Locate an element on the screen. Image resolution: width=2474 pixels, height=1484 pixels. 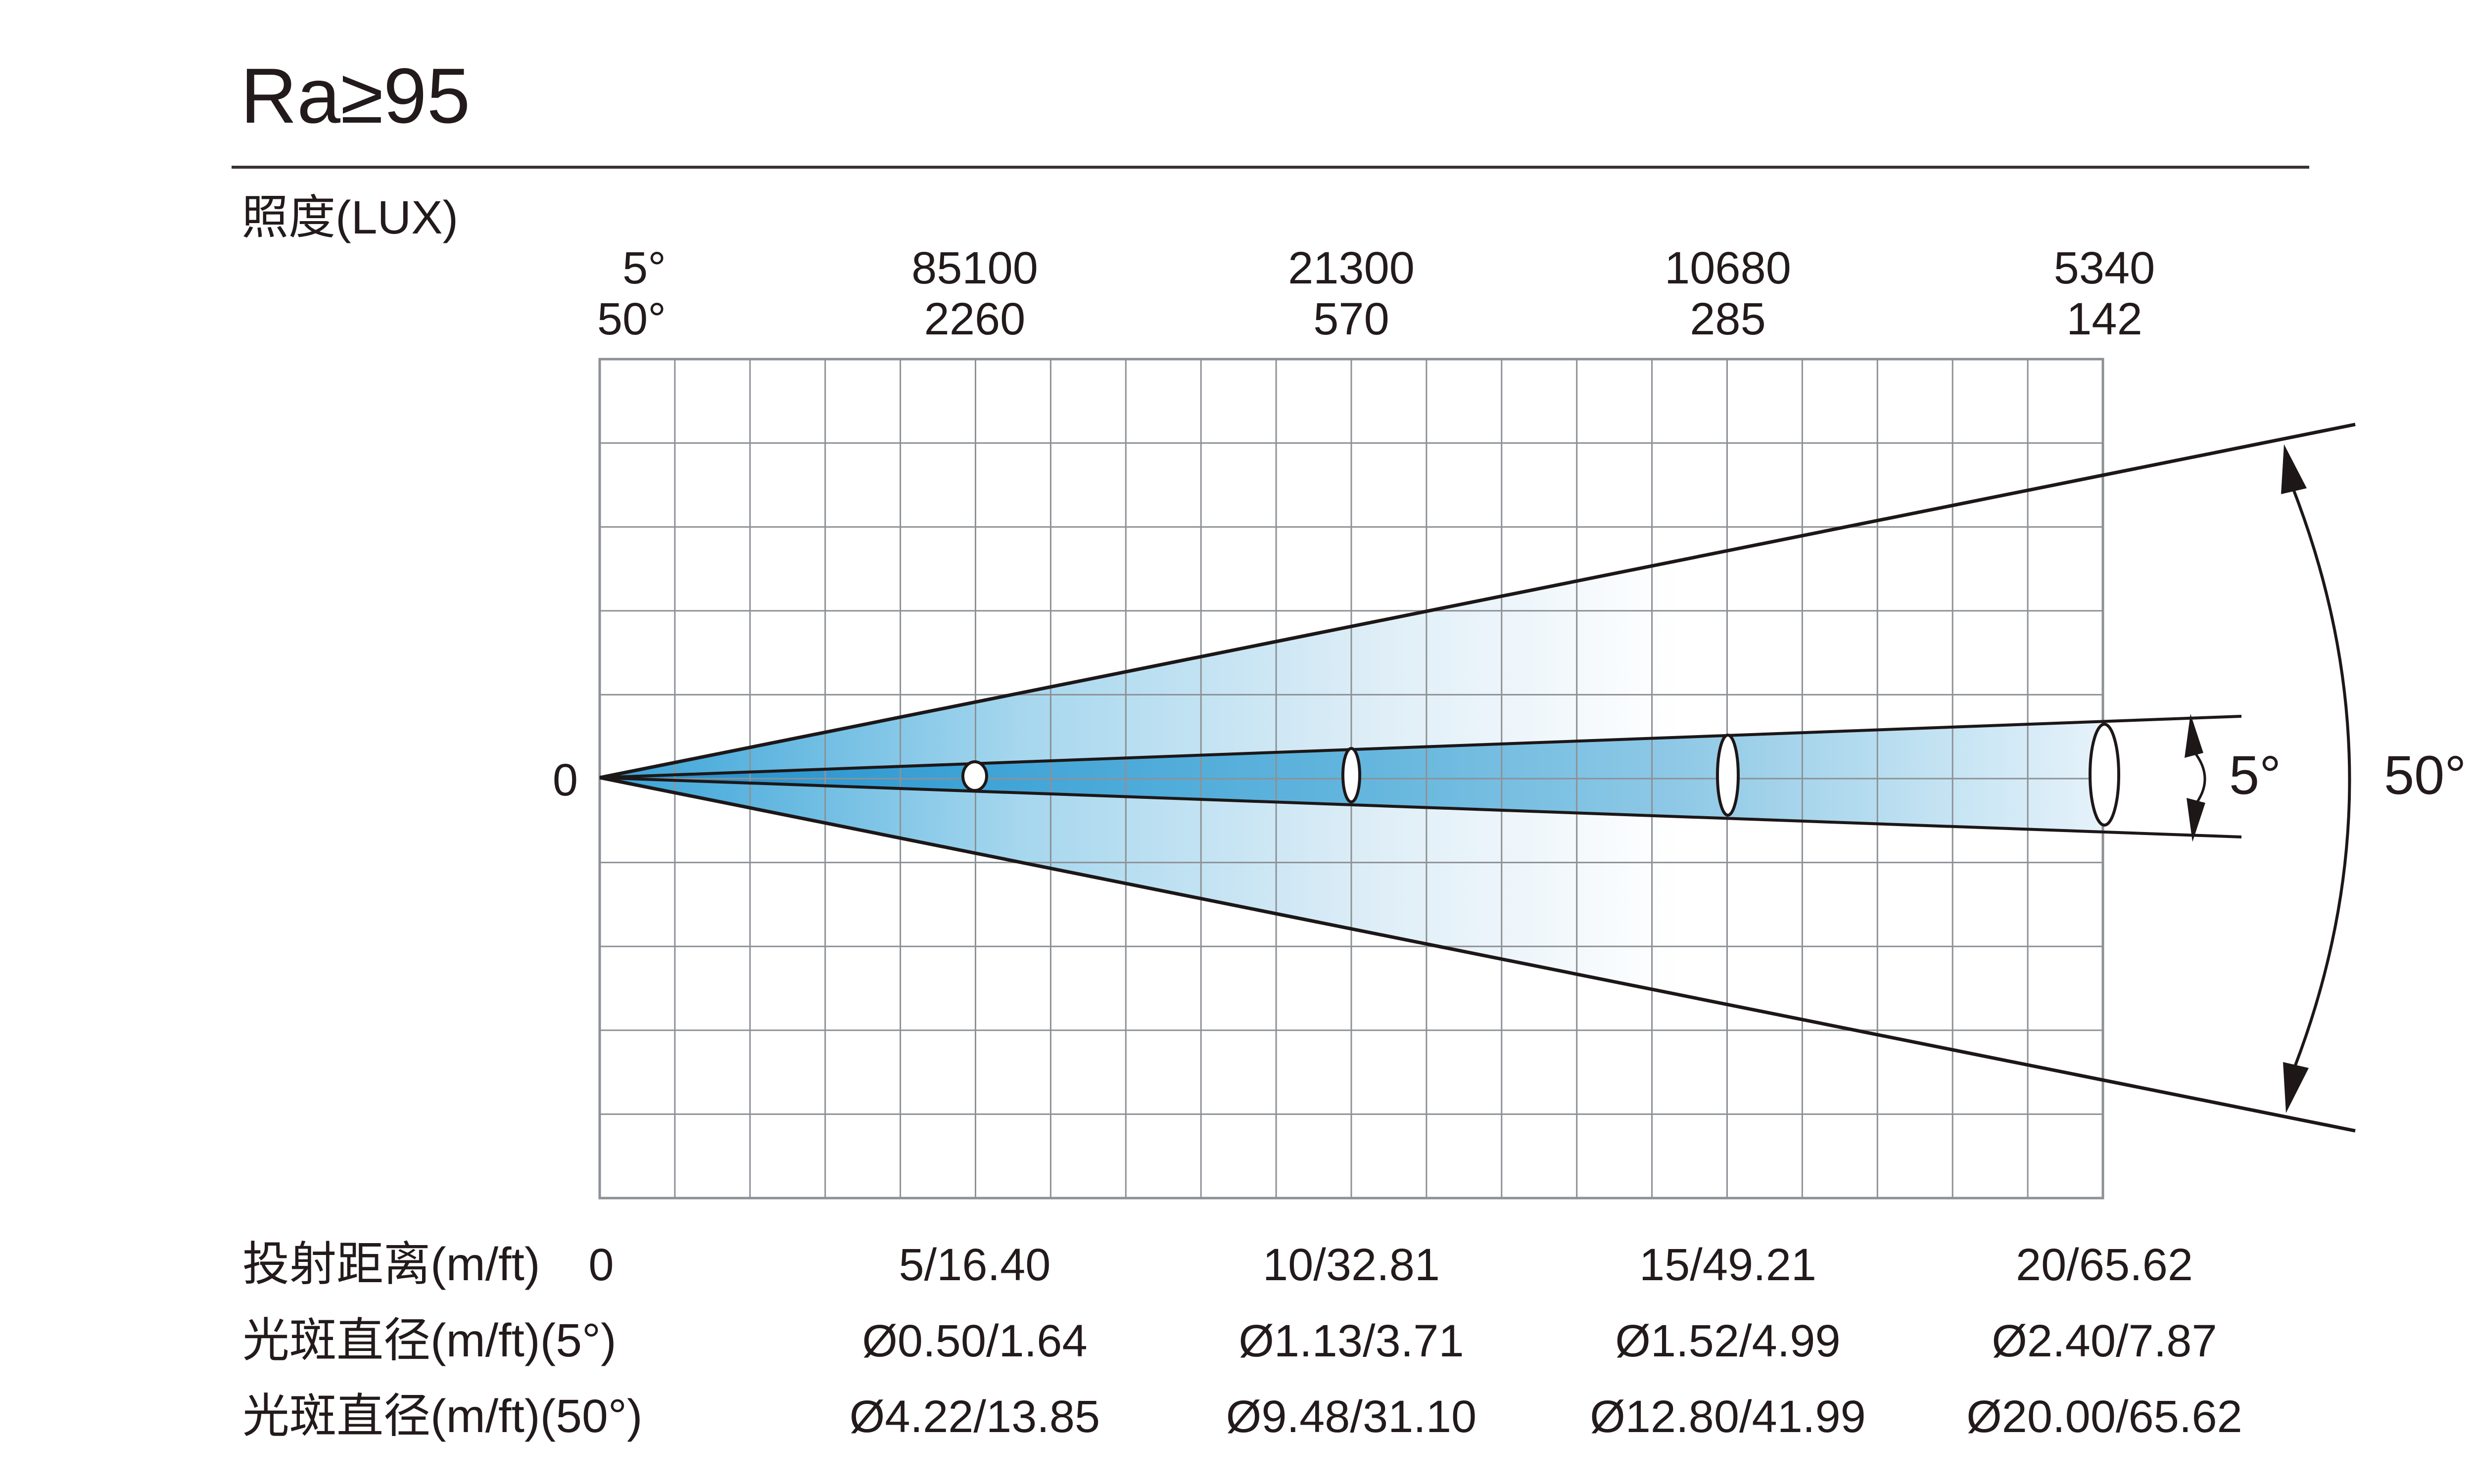
spot-ellipse-20m is located at coordinates (2104, 775).